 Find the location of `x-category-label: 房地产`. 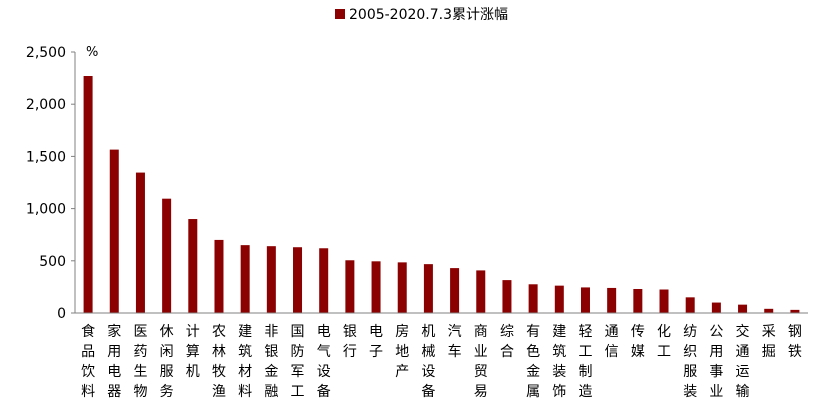

x-category-label: 房地产 is located at coordinates (402, 352).